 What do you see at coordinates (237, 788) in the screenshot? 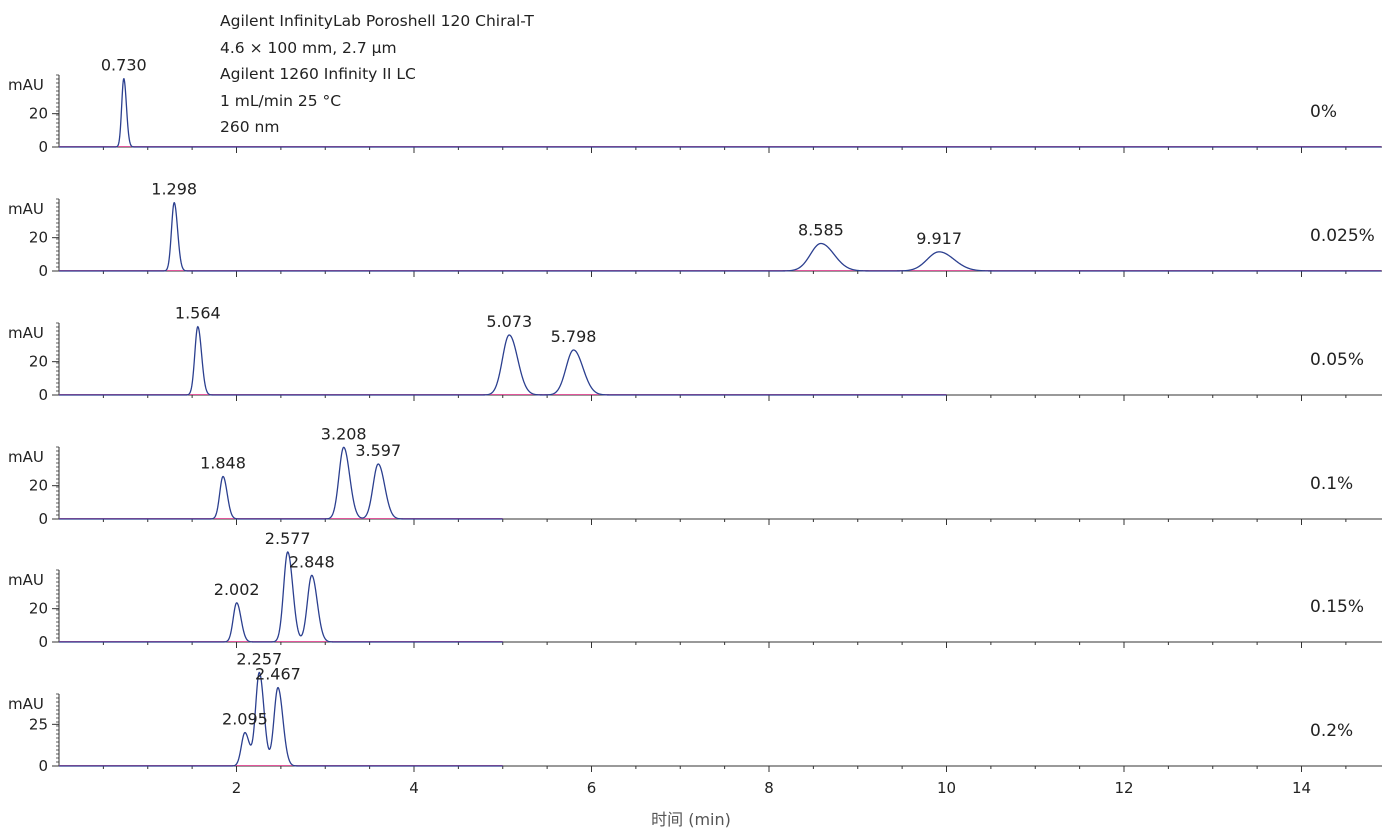
I see `x-tick-label: 2` at bounding box center [237, 788].